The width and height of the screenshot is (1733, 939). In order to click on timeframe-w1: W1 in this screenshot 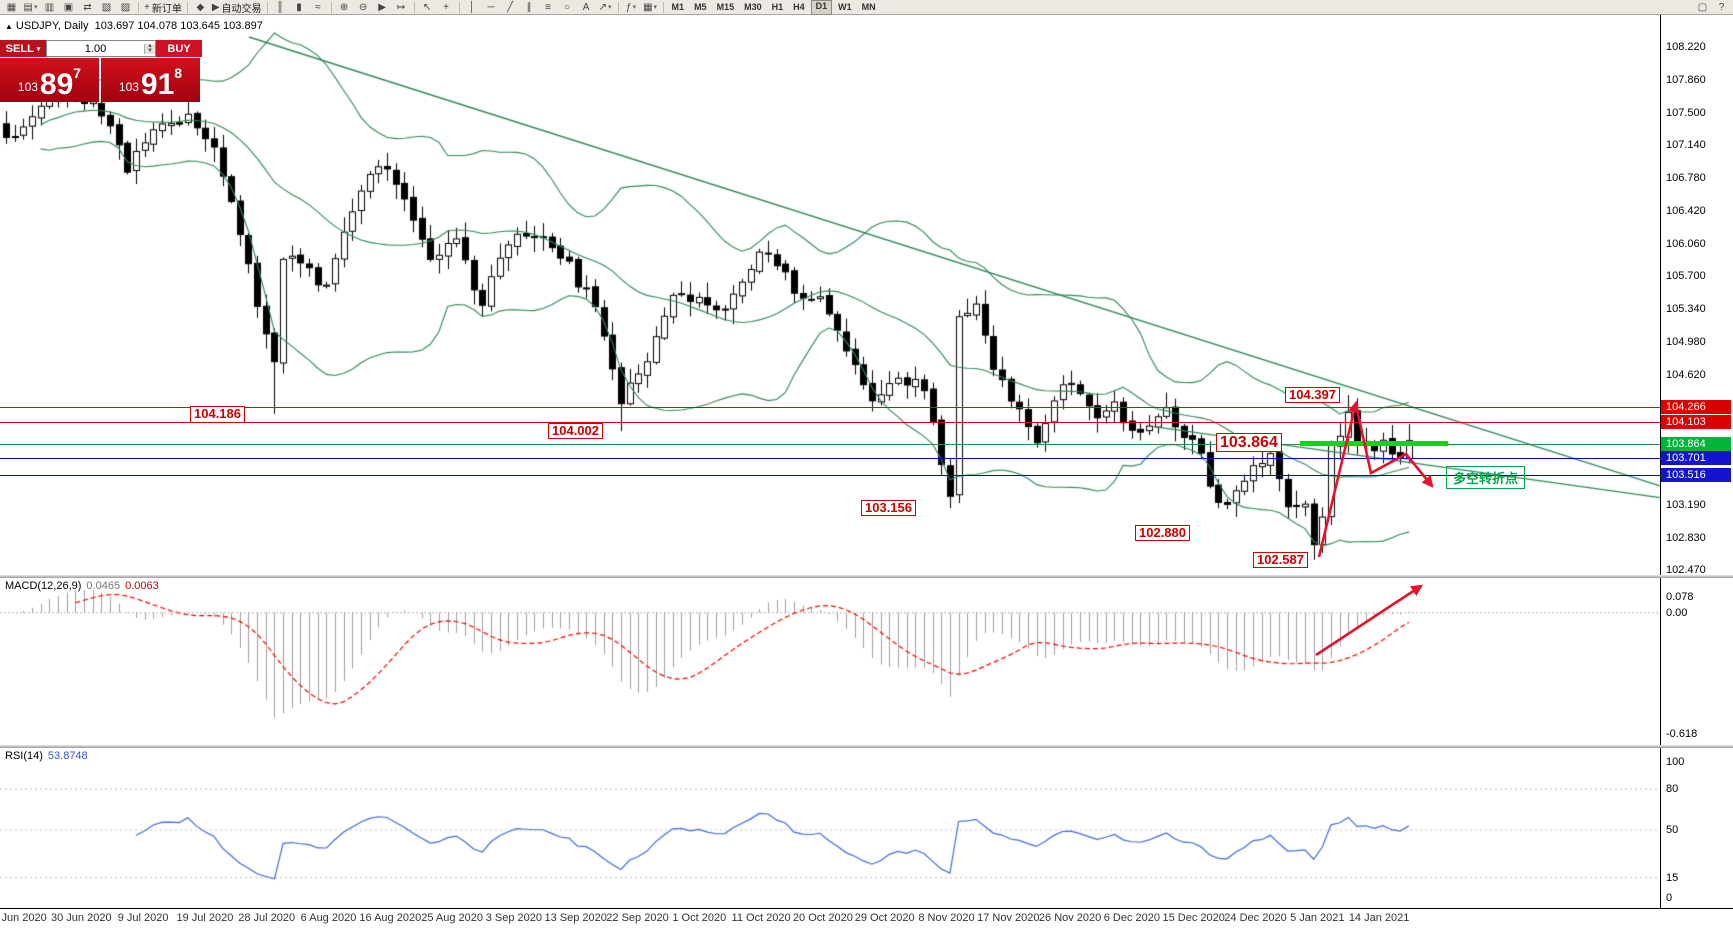, I will do `click(845, 6)`.